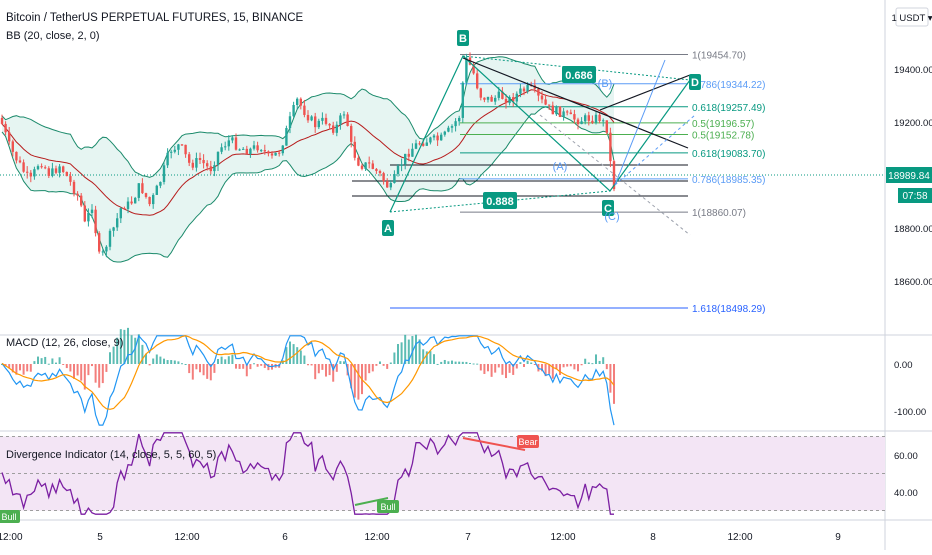 The image size is (932, 555). What do you see at coordinates (575, 103) in the screenshot?
I see `trend-line` at bounding box center [575, 103].